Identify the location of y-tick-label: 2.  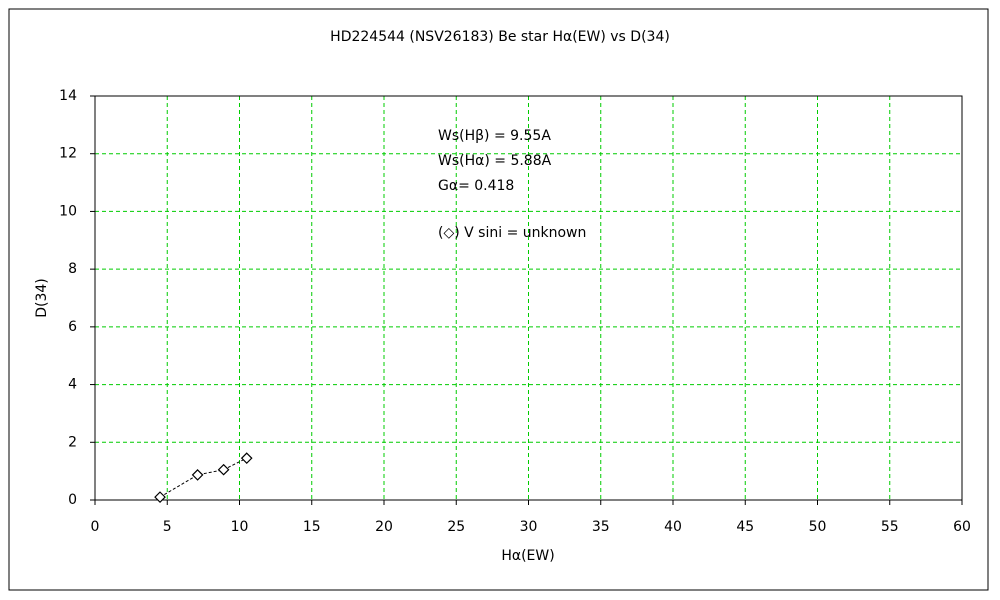
(72, 442).